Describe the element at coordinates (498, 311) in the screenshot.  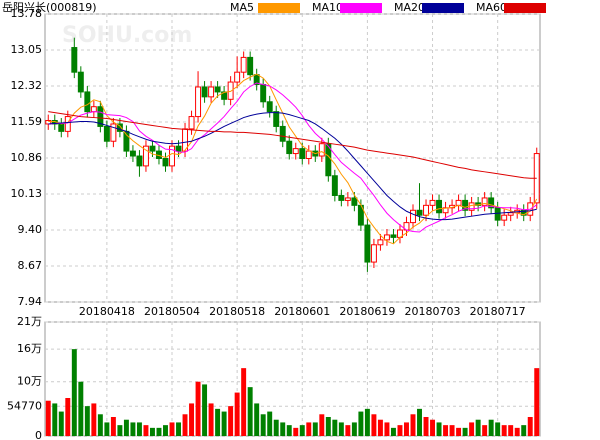
I see `x-tick-label: 20180717` at that location.